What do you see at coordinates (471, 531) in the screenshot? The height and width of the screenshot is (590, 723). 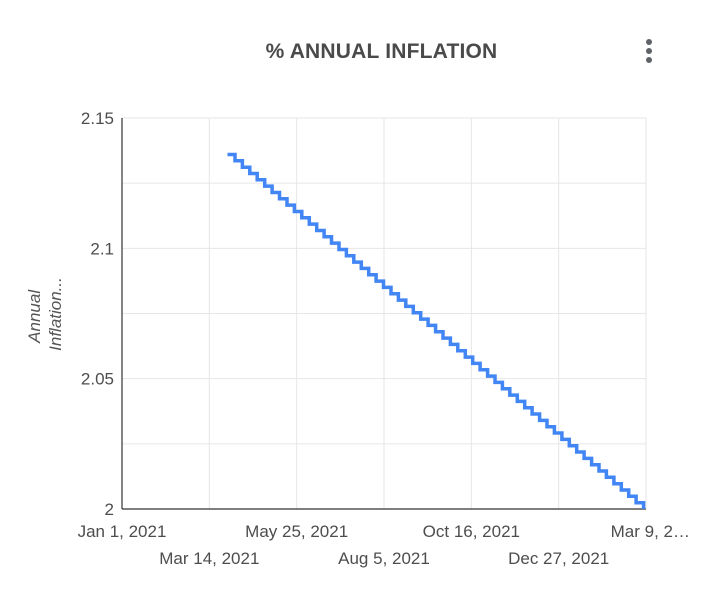 I see `x-tick-label: Oct 16, 2021` at bounding box center [471, 531].